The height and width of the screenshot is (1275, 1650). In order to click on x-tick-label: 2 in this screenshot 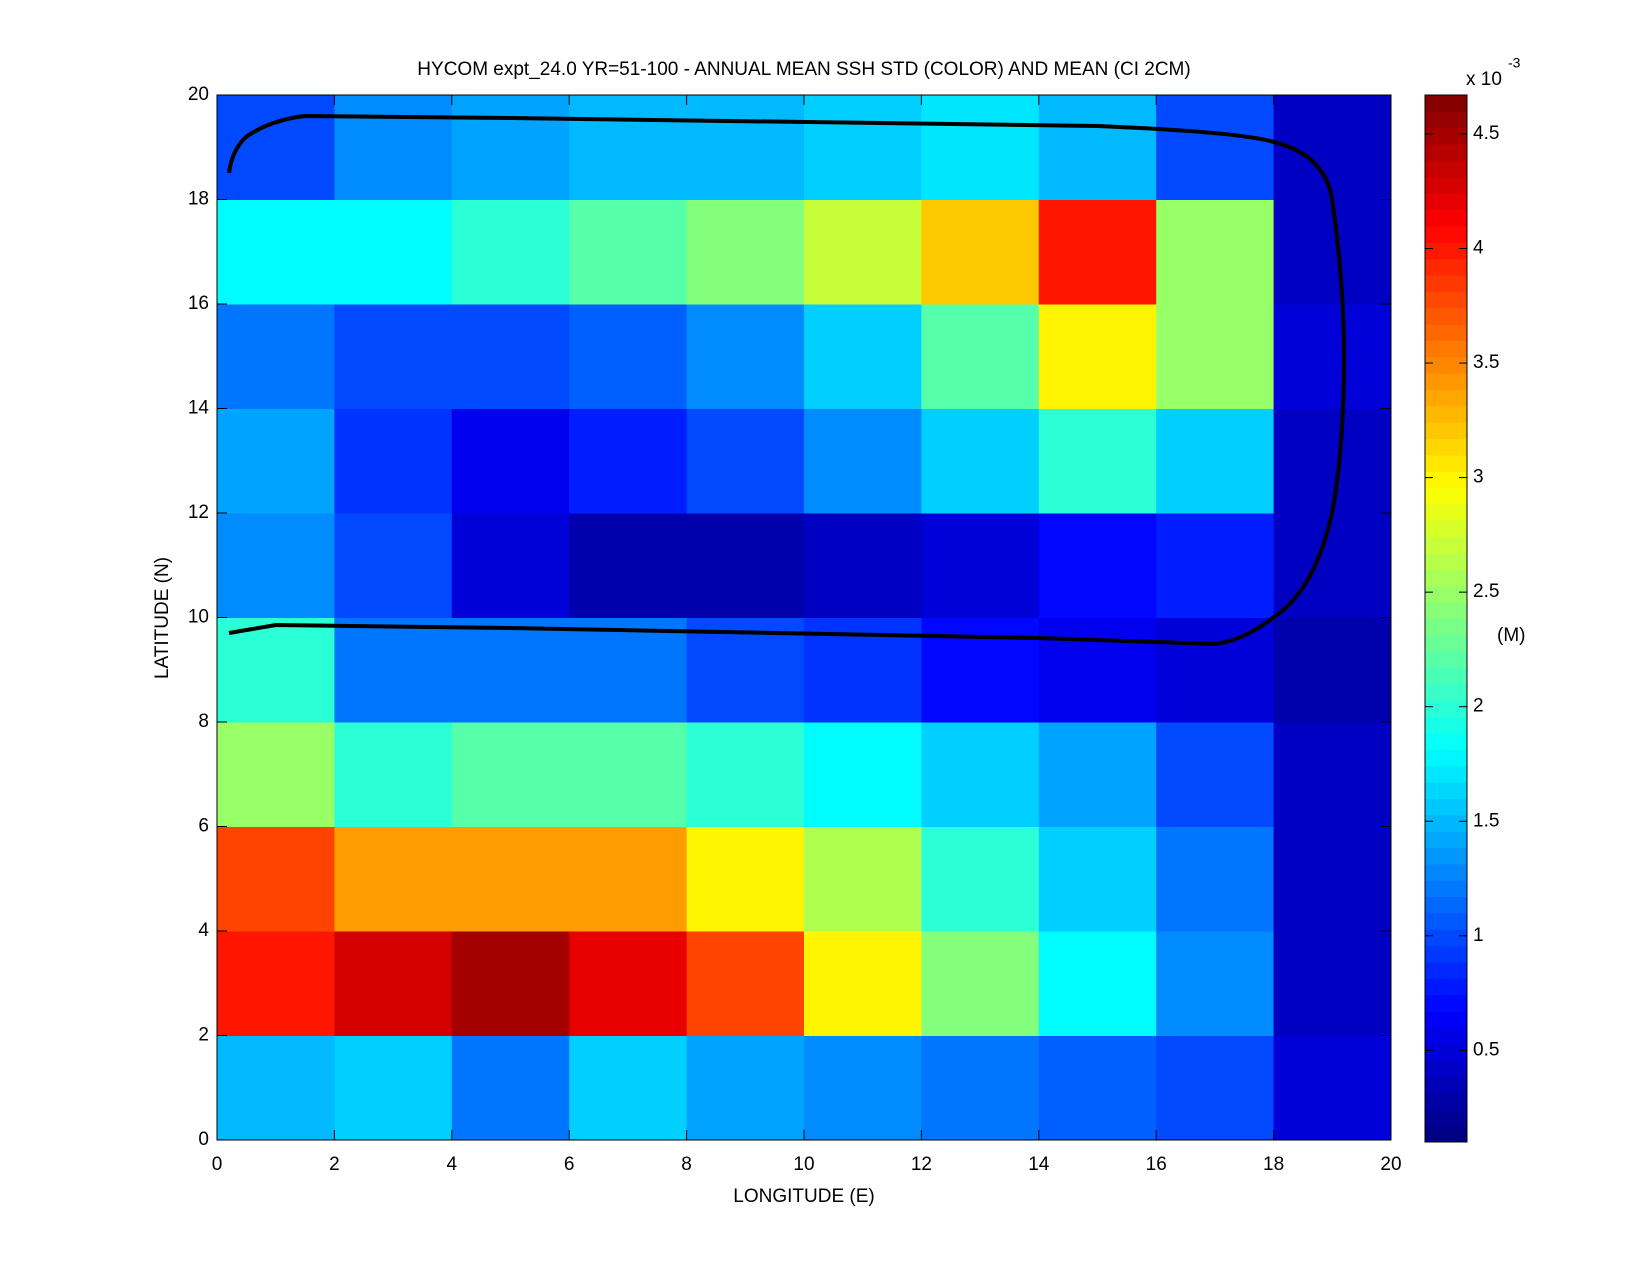, I will do `click(334, 1164)`.